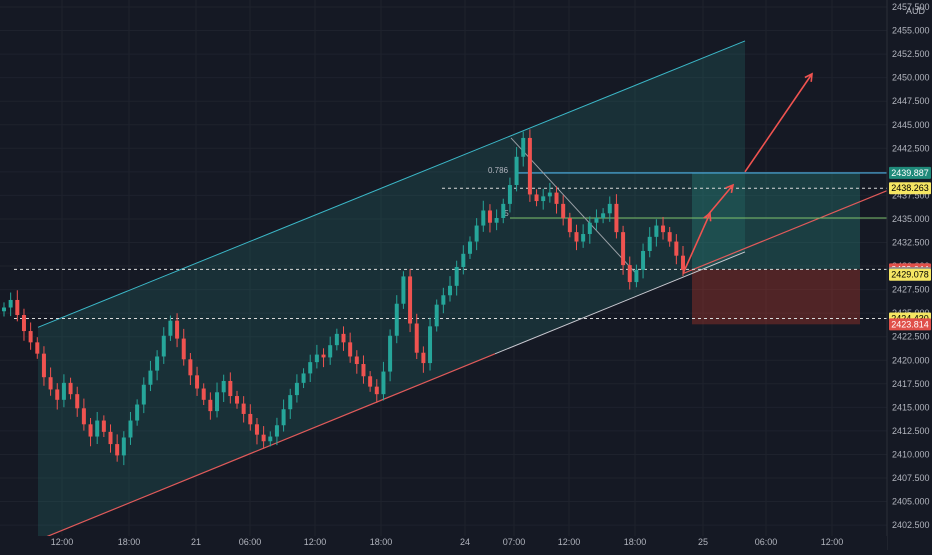  I want to click on price-badge-label: 2438.263, so click(910, 188).